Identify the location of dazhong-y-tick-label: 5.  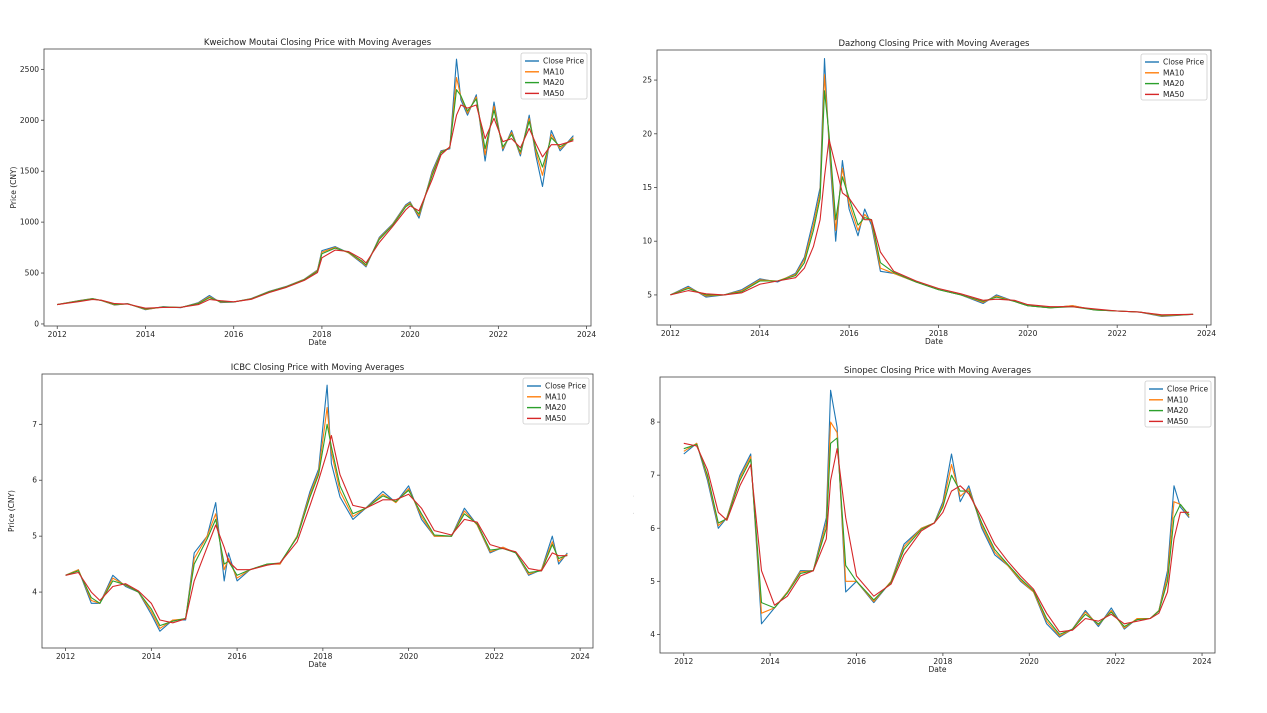
(649, 294).